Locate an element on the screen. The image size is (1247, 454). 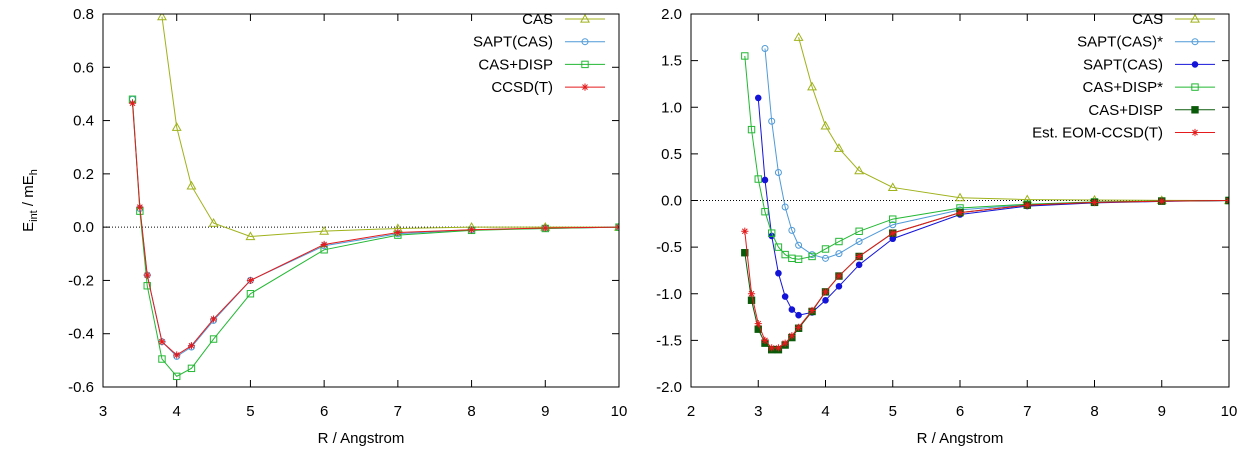
x-tick-label: 10 is located at coordinates (1229, 411).